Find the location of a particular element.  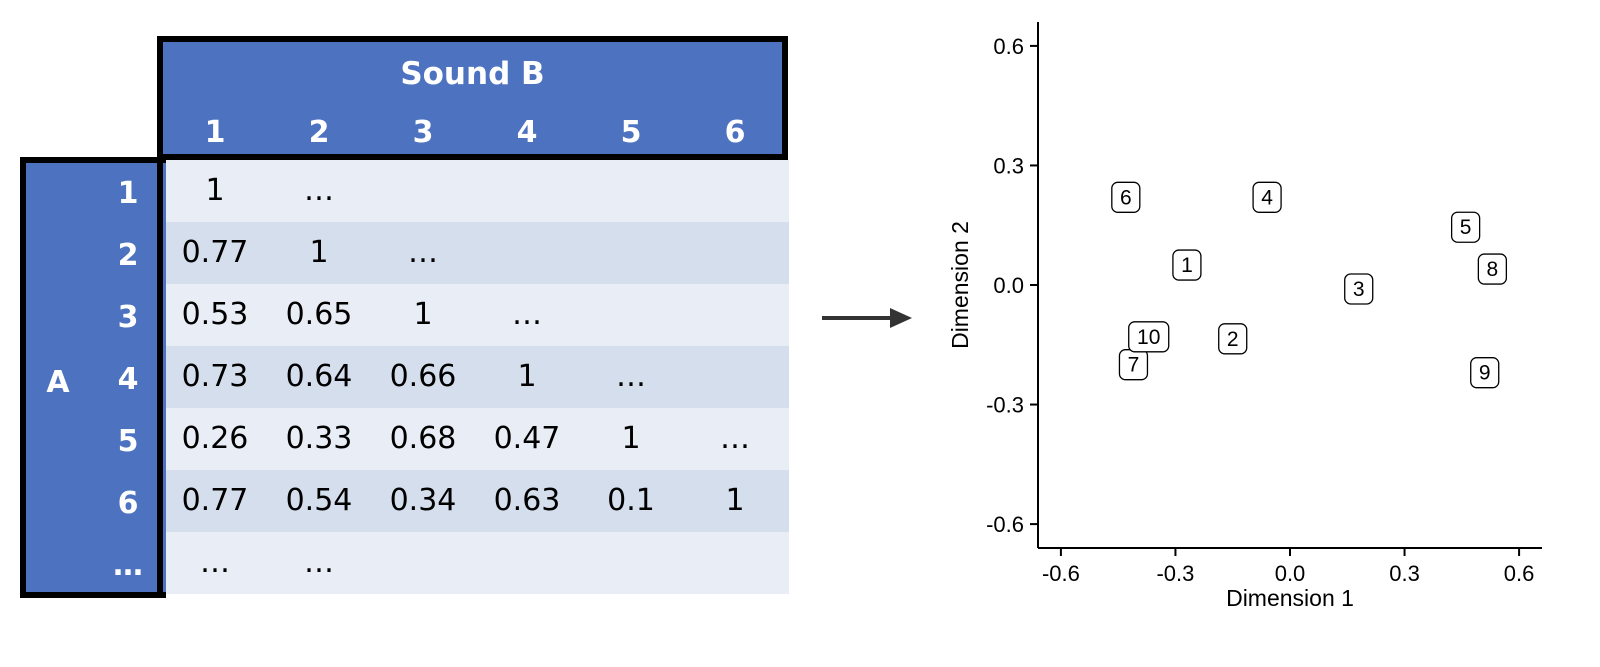

x-tick-label: 0.6 is located at coordinates (1519, 573).